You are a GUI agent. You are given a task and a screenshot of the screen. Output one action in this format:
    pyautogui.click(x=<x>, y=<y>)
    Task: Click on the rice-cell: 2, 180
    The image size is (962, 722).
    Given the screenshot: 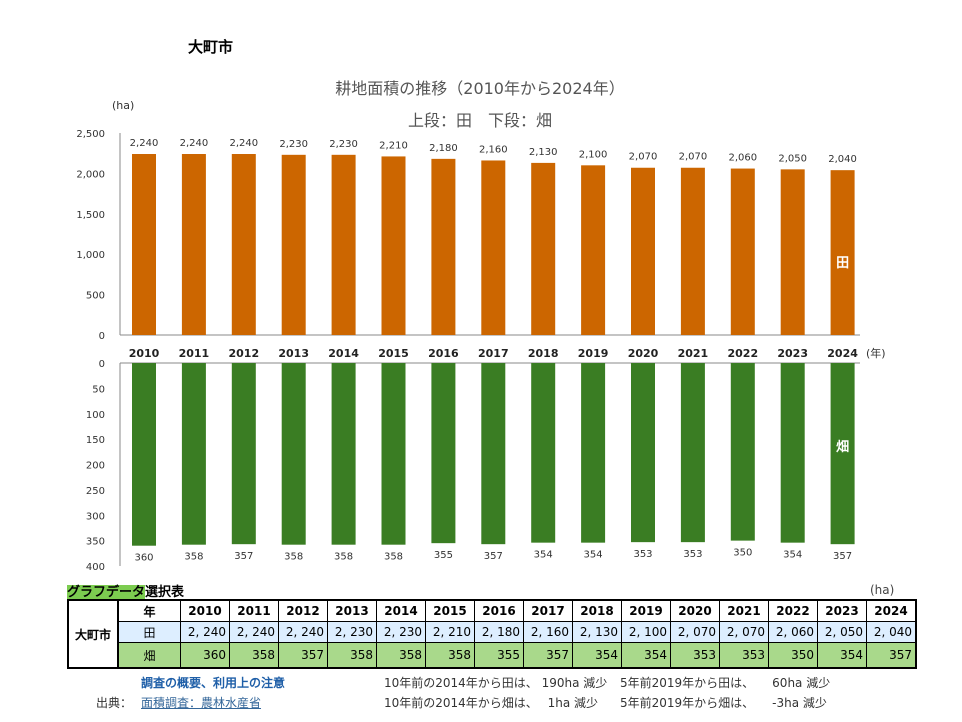 What is the action you would take?
    pyautogui.click(x=499, y=632)
    